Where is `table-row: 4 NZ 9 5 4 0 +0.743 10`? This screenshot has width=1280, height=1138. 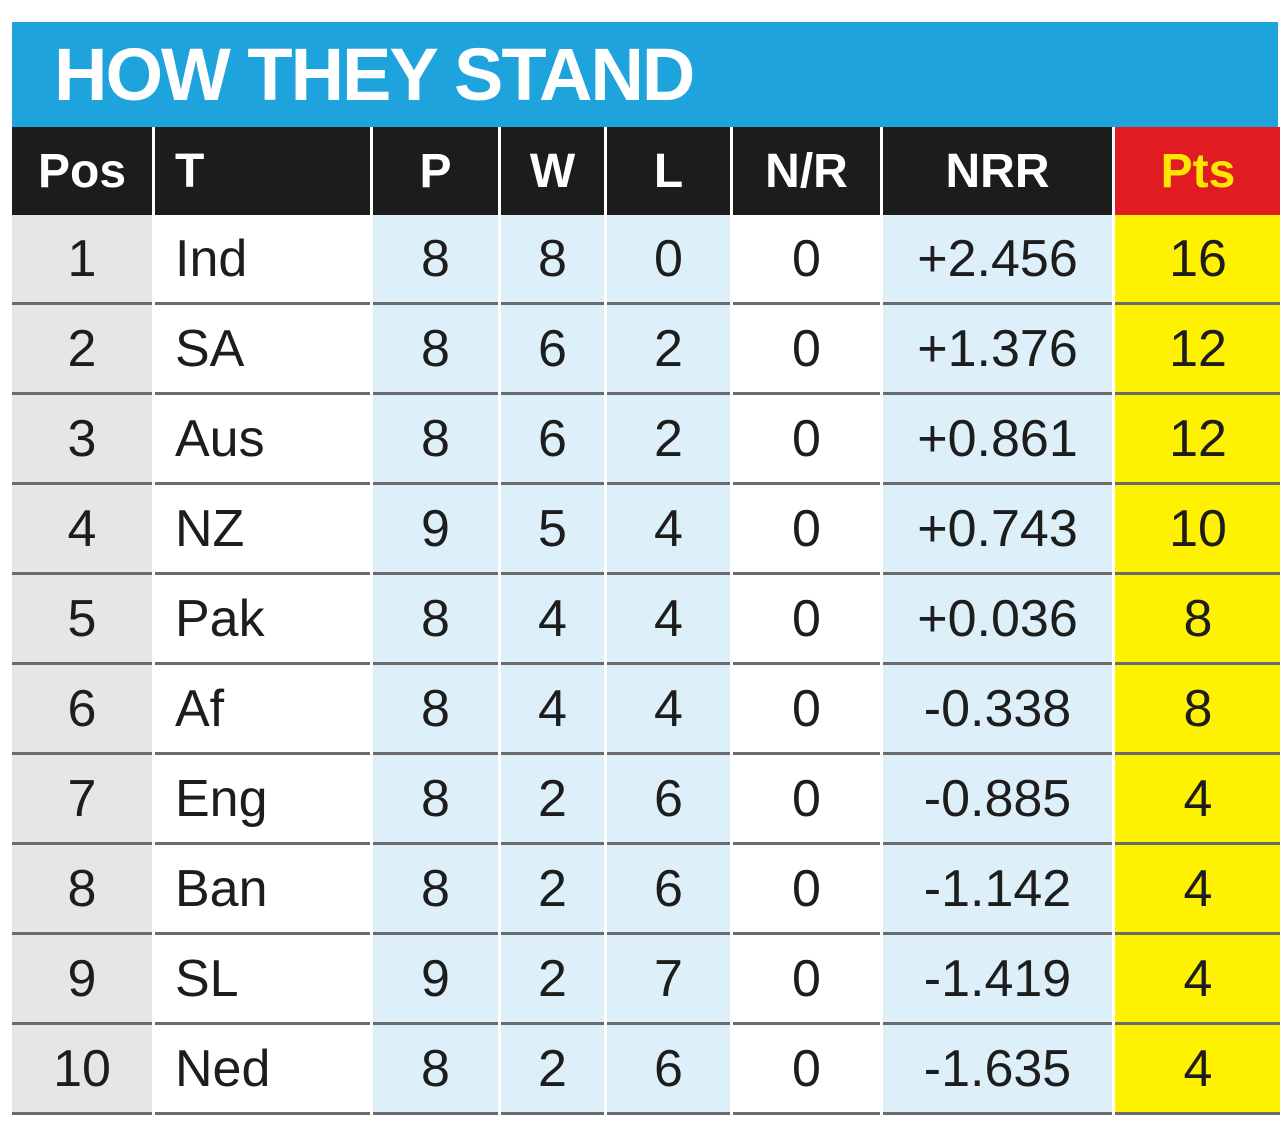 table-row: 4 NZ 9 5 4 0 +0.743 10 is located at coordinates (646, 530).